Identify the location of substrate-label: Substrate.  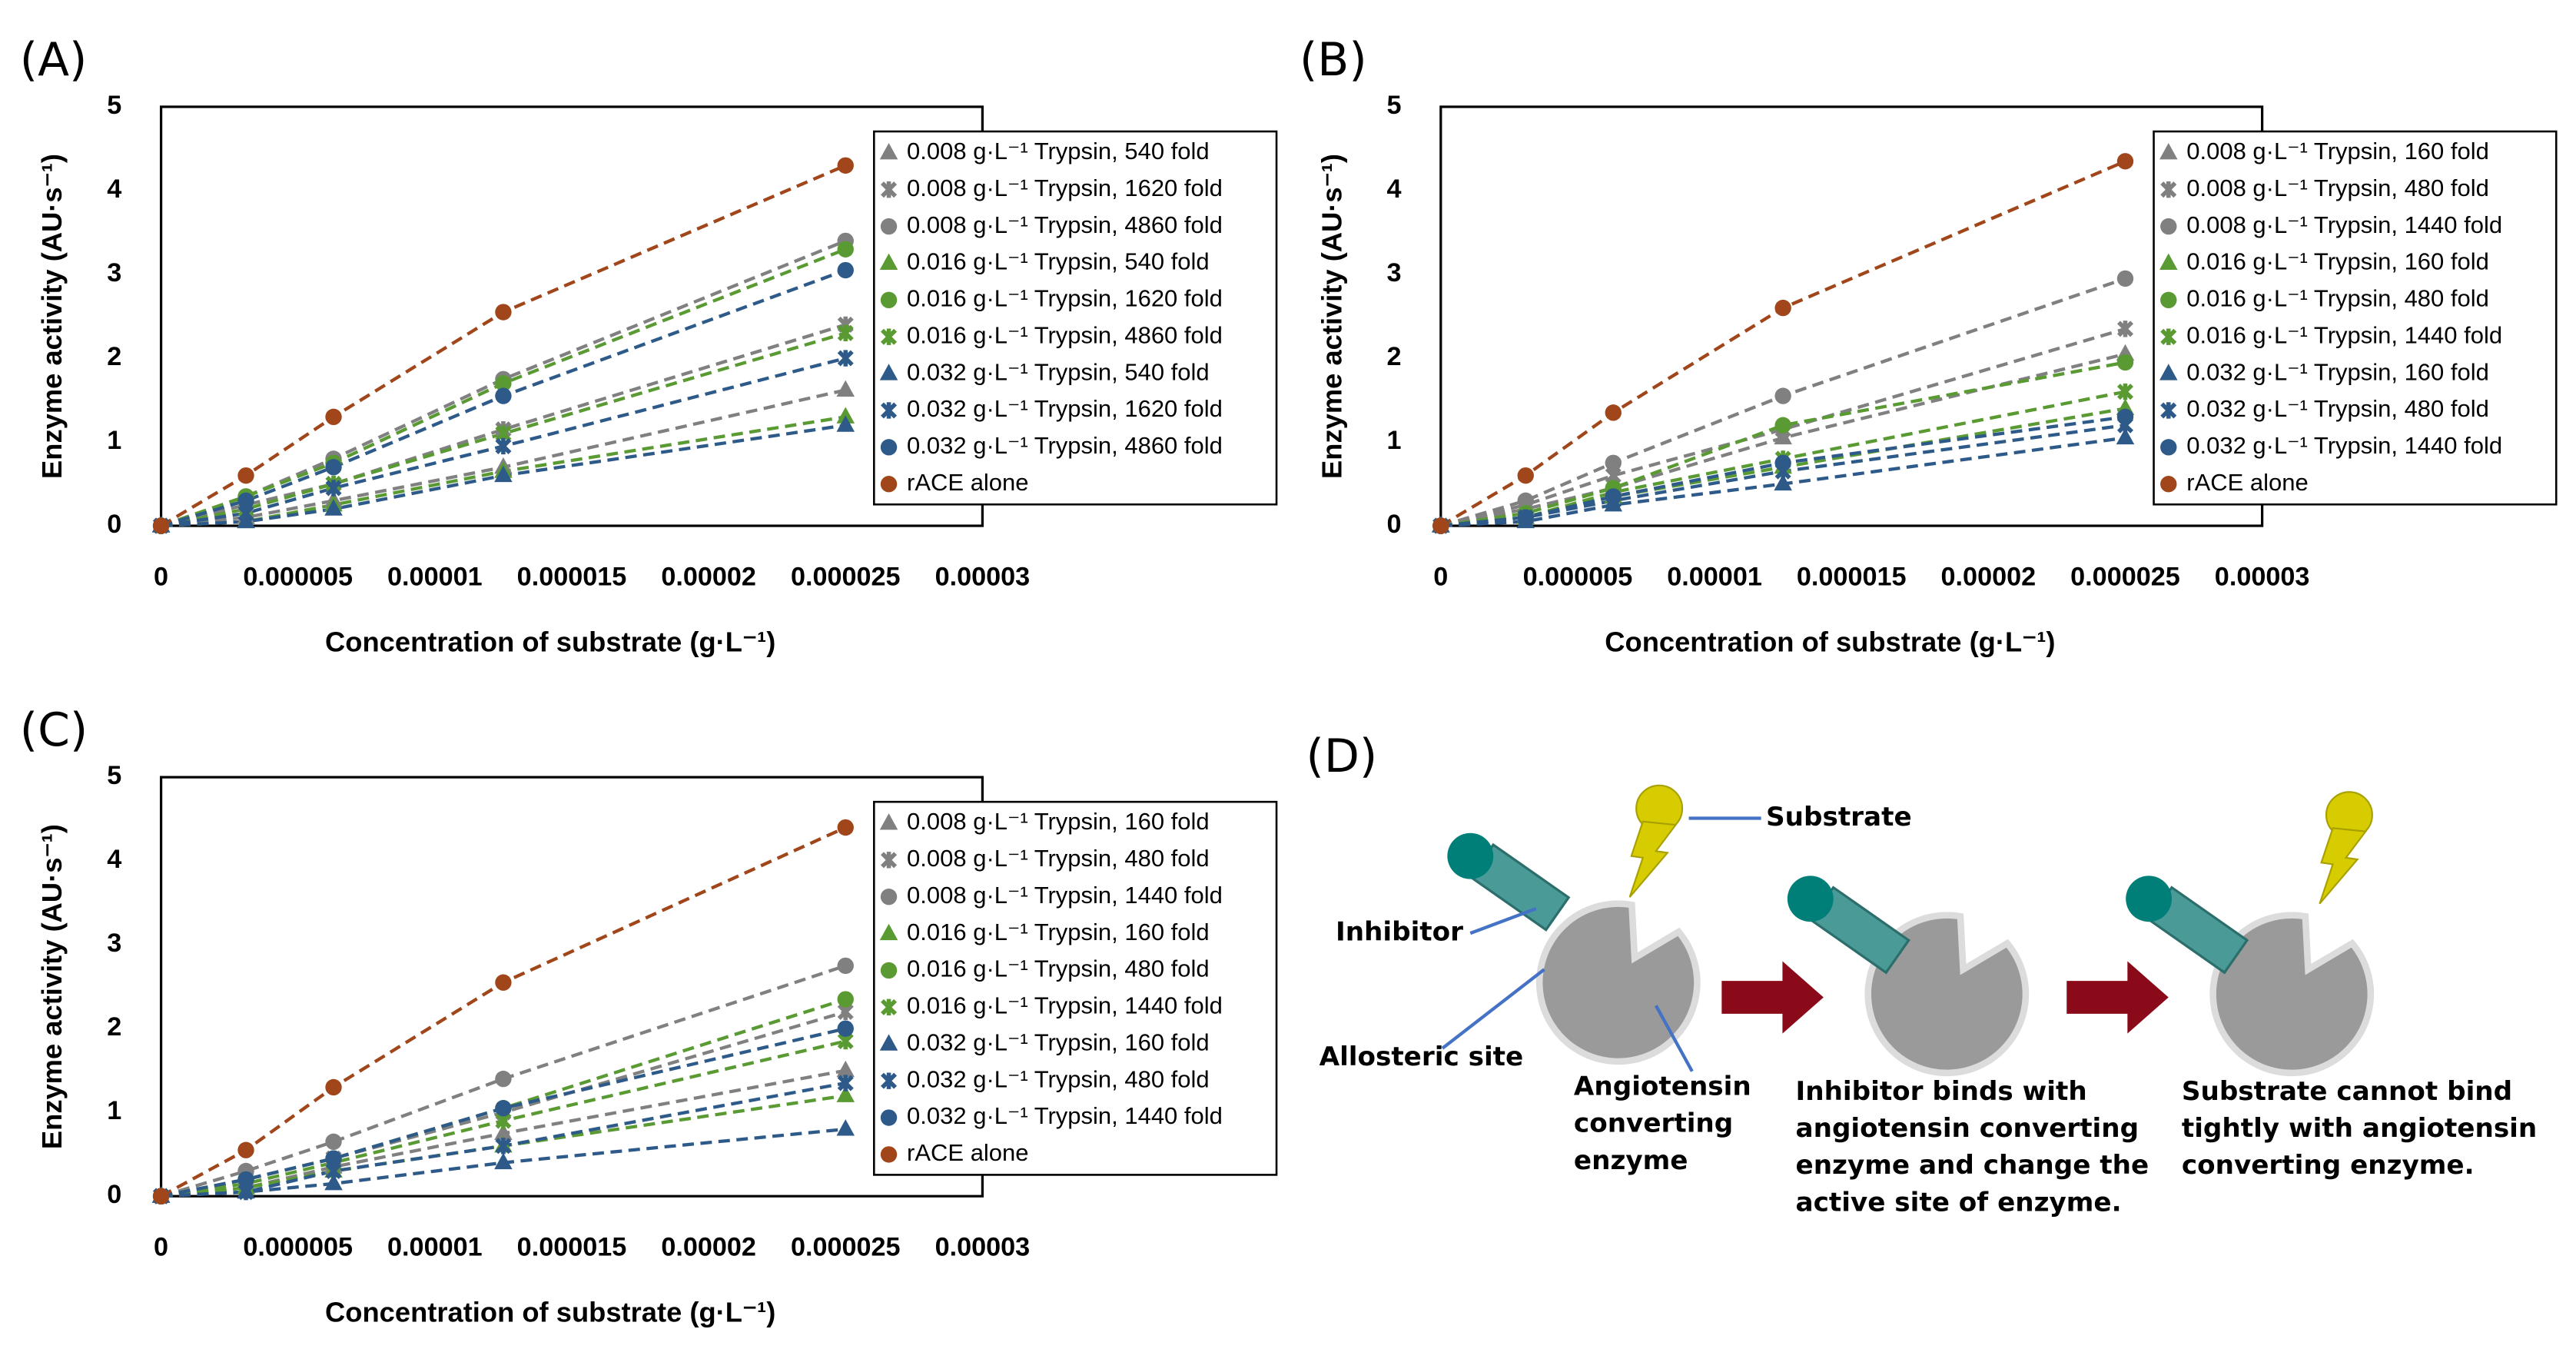
(1839, 817).